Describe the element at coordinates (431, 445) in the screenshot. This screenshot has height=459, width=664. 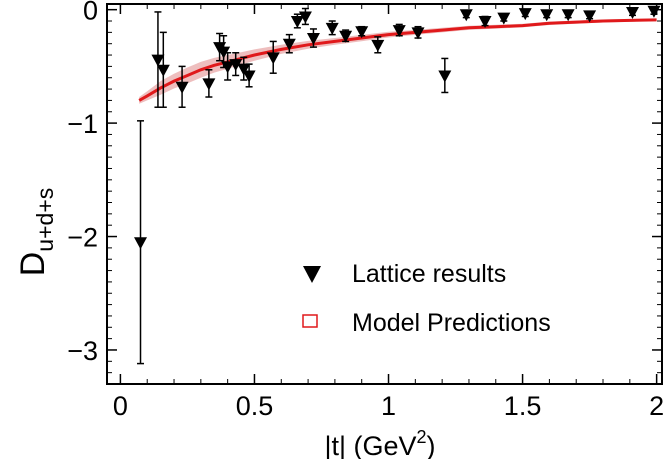
I see `x-axis-label-tail: )` at that location.